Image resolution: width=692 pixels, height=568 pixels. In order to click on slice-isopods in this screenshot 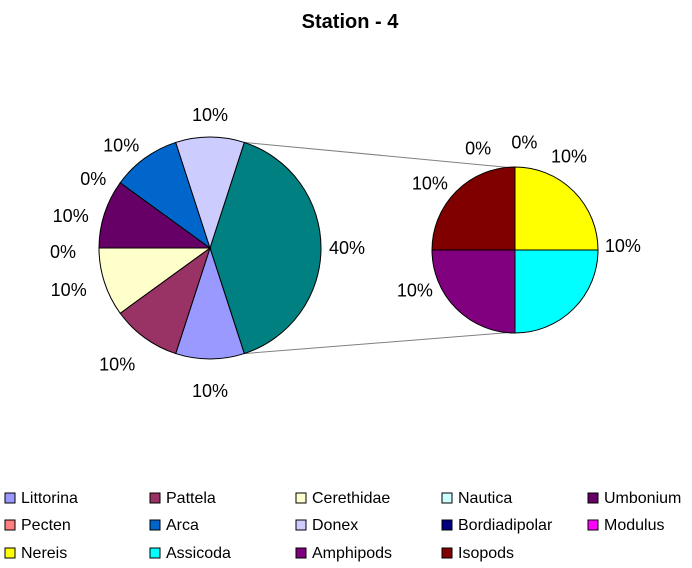, I will do `click(473, 208)`.